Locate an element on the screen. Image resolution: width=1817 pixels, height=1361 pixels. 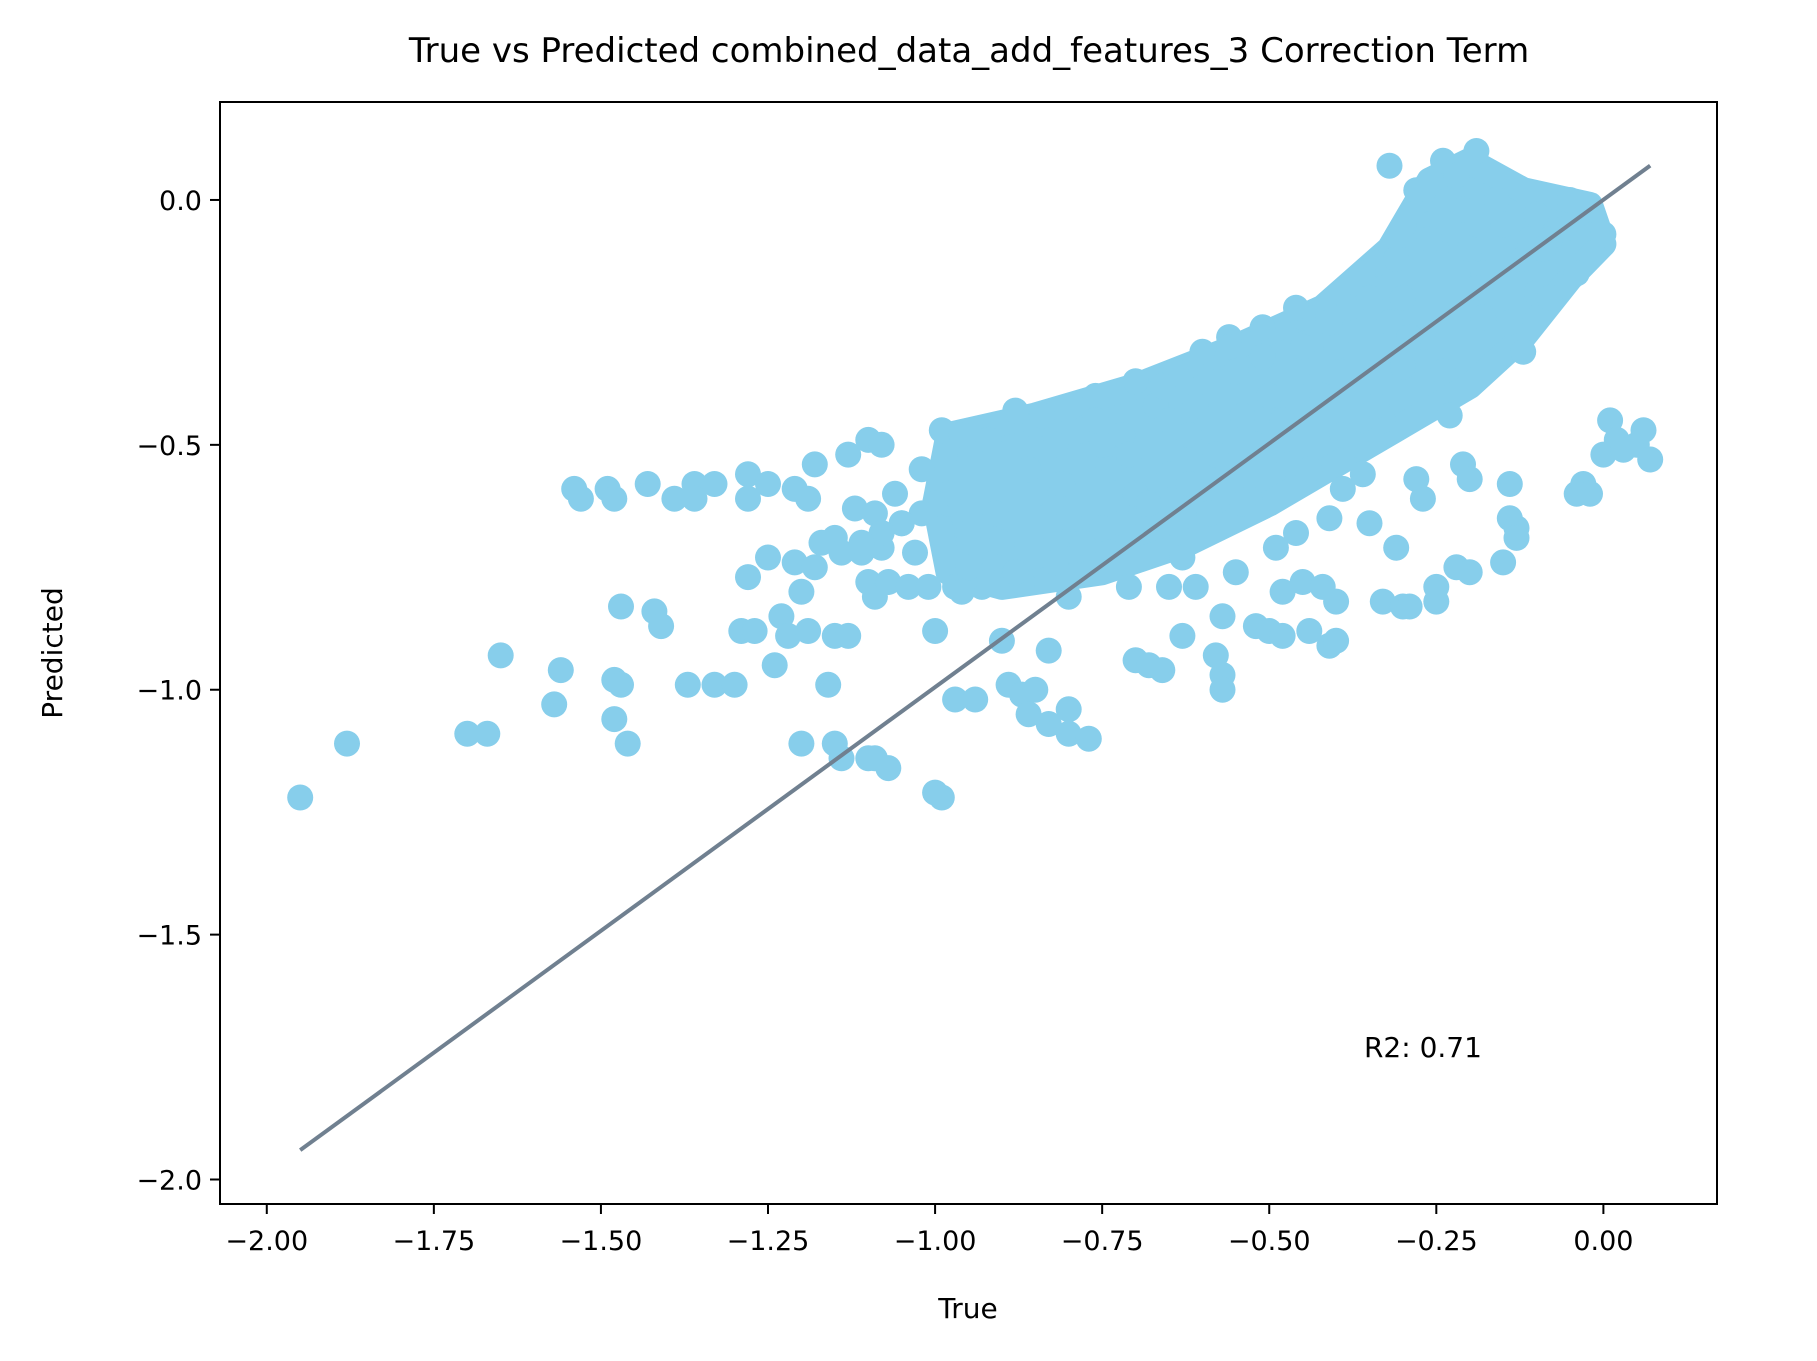
x-tick-label: 0.00 is located at coordinates (1603, 1241).